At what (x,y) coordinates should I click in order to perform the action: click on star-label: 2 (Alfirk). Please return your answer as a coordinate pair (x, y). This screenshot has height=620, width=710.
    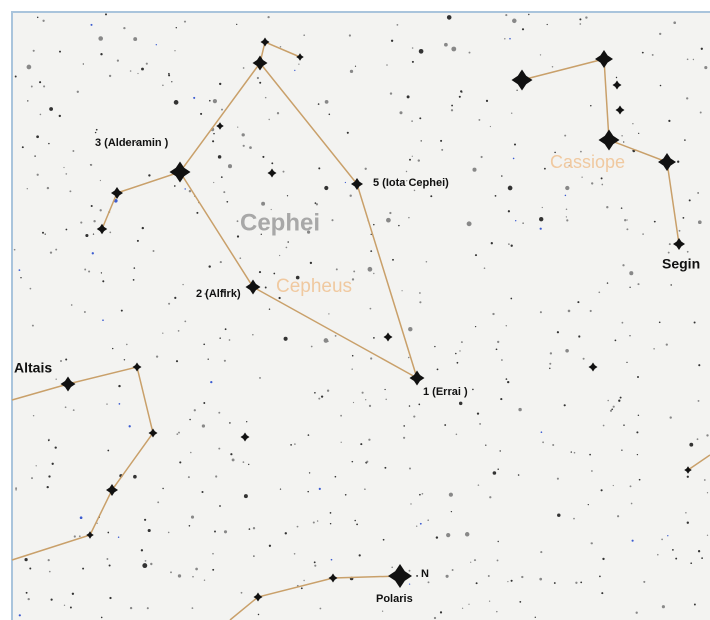
    Looking at the image, I should click on (218, 294).